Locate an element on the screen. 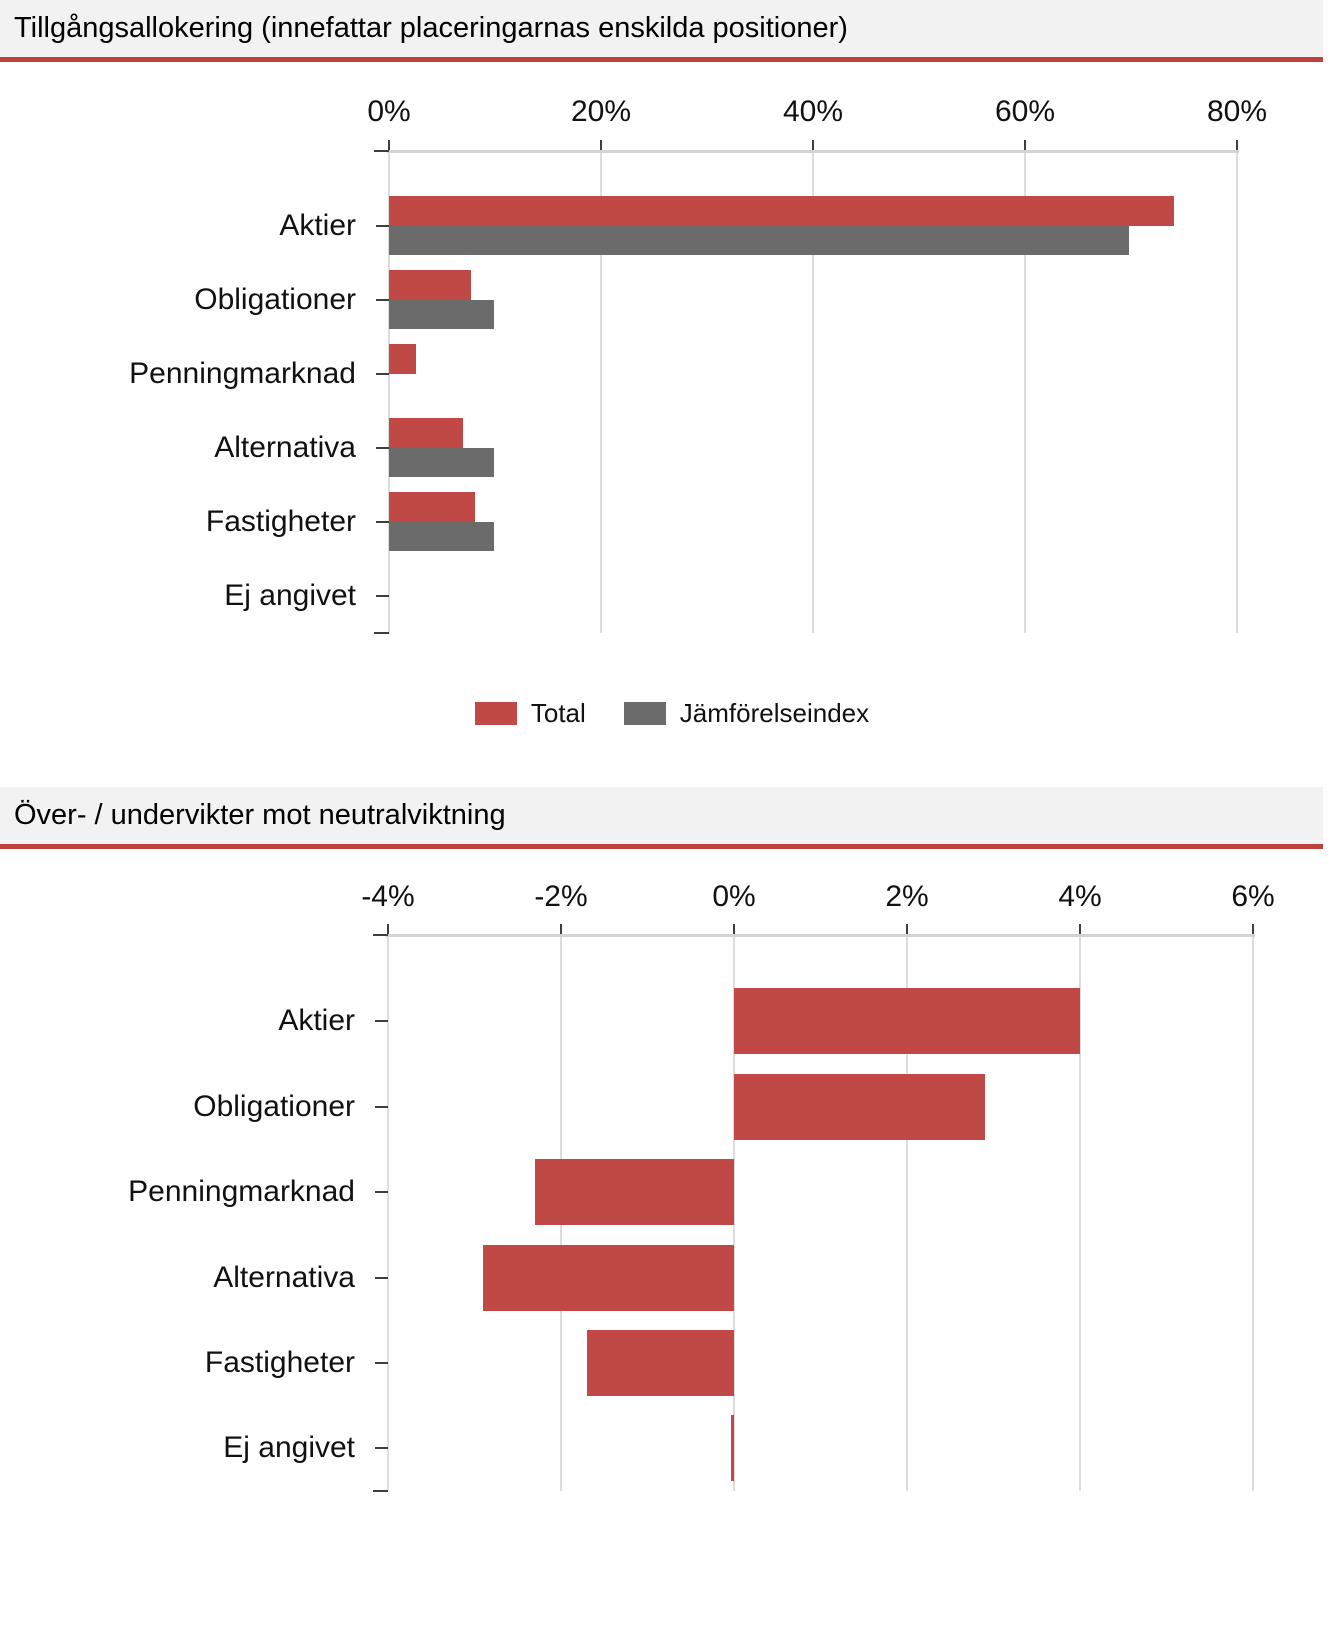 This screenshot has height=1644, width=1344. x-axis-tick-label: -2% is located at coordinates (561, 896).